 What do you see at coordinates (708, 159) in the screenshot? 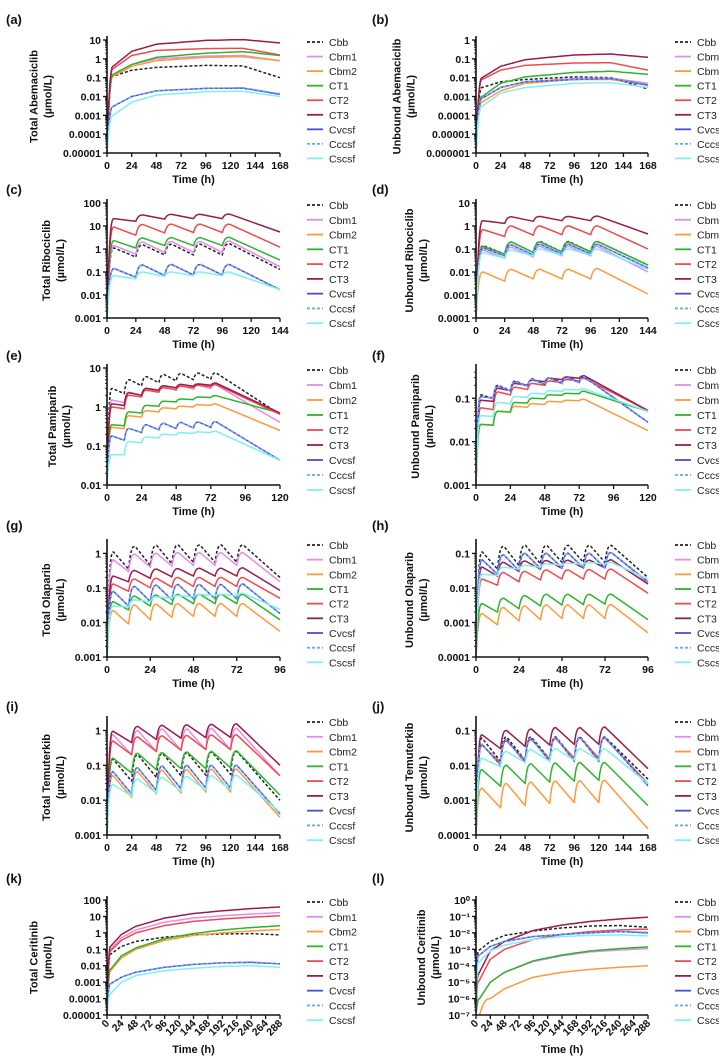
I see `legend-label-cscsf: Cscsf` at bounding box center [708, 159].